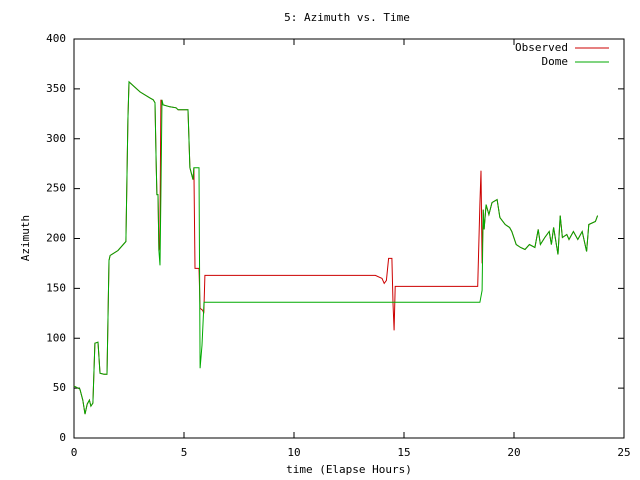  Describe the element at coordinates (74, 452) in the screenshot. I see `x-tick-label: 0` at that location.